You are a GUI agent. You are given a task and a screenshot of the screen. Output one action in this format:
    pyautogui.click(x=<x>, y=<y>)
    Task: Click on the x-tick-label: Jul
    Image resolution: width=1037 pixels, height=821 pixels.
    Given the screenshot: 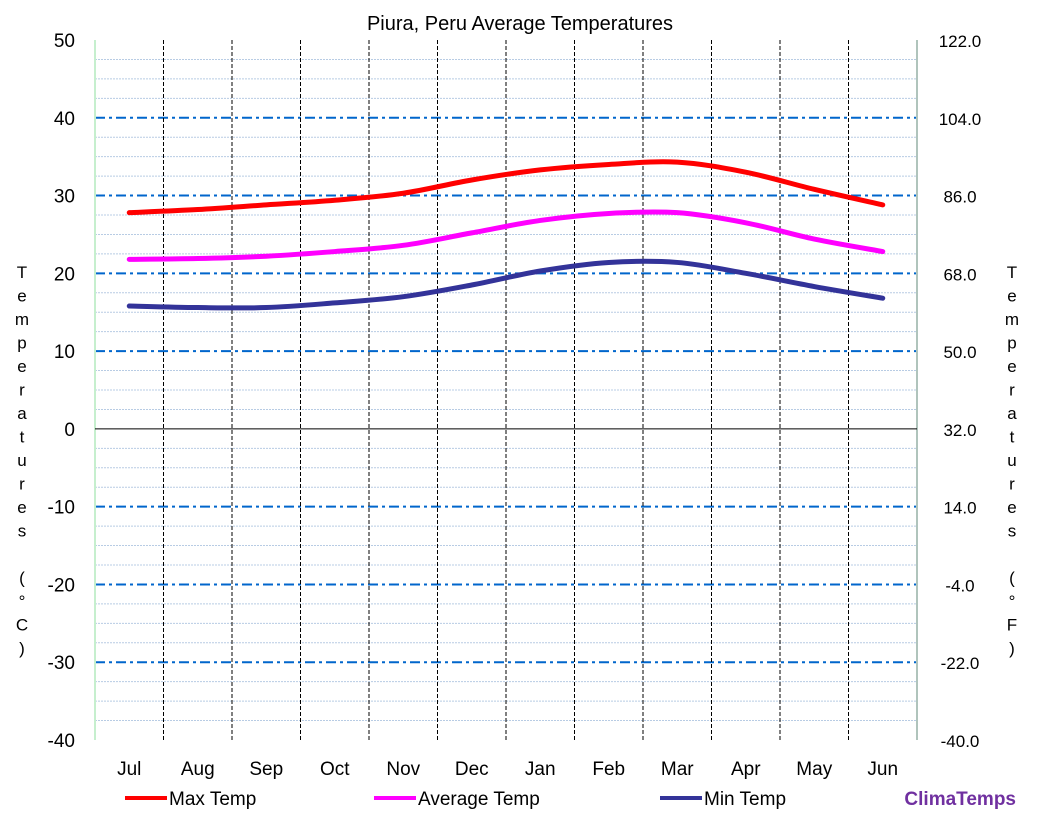 What is the action you would take?
    pyautogui.click(x=129, y=769)
    